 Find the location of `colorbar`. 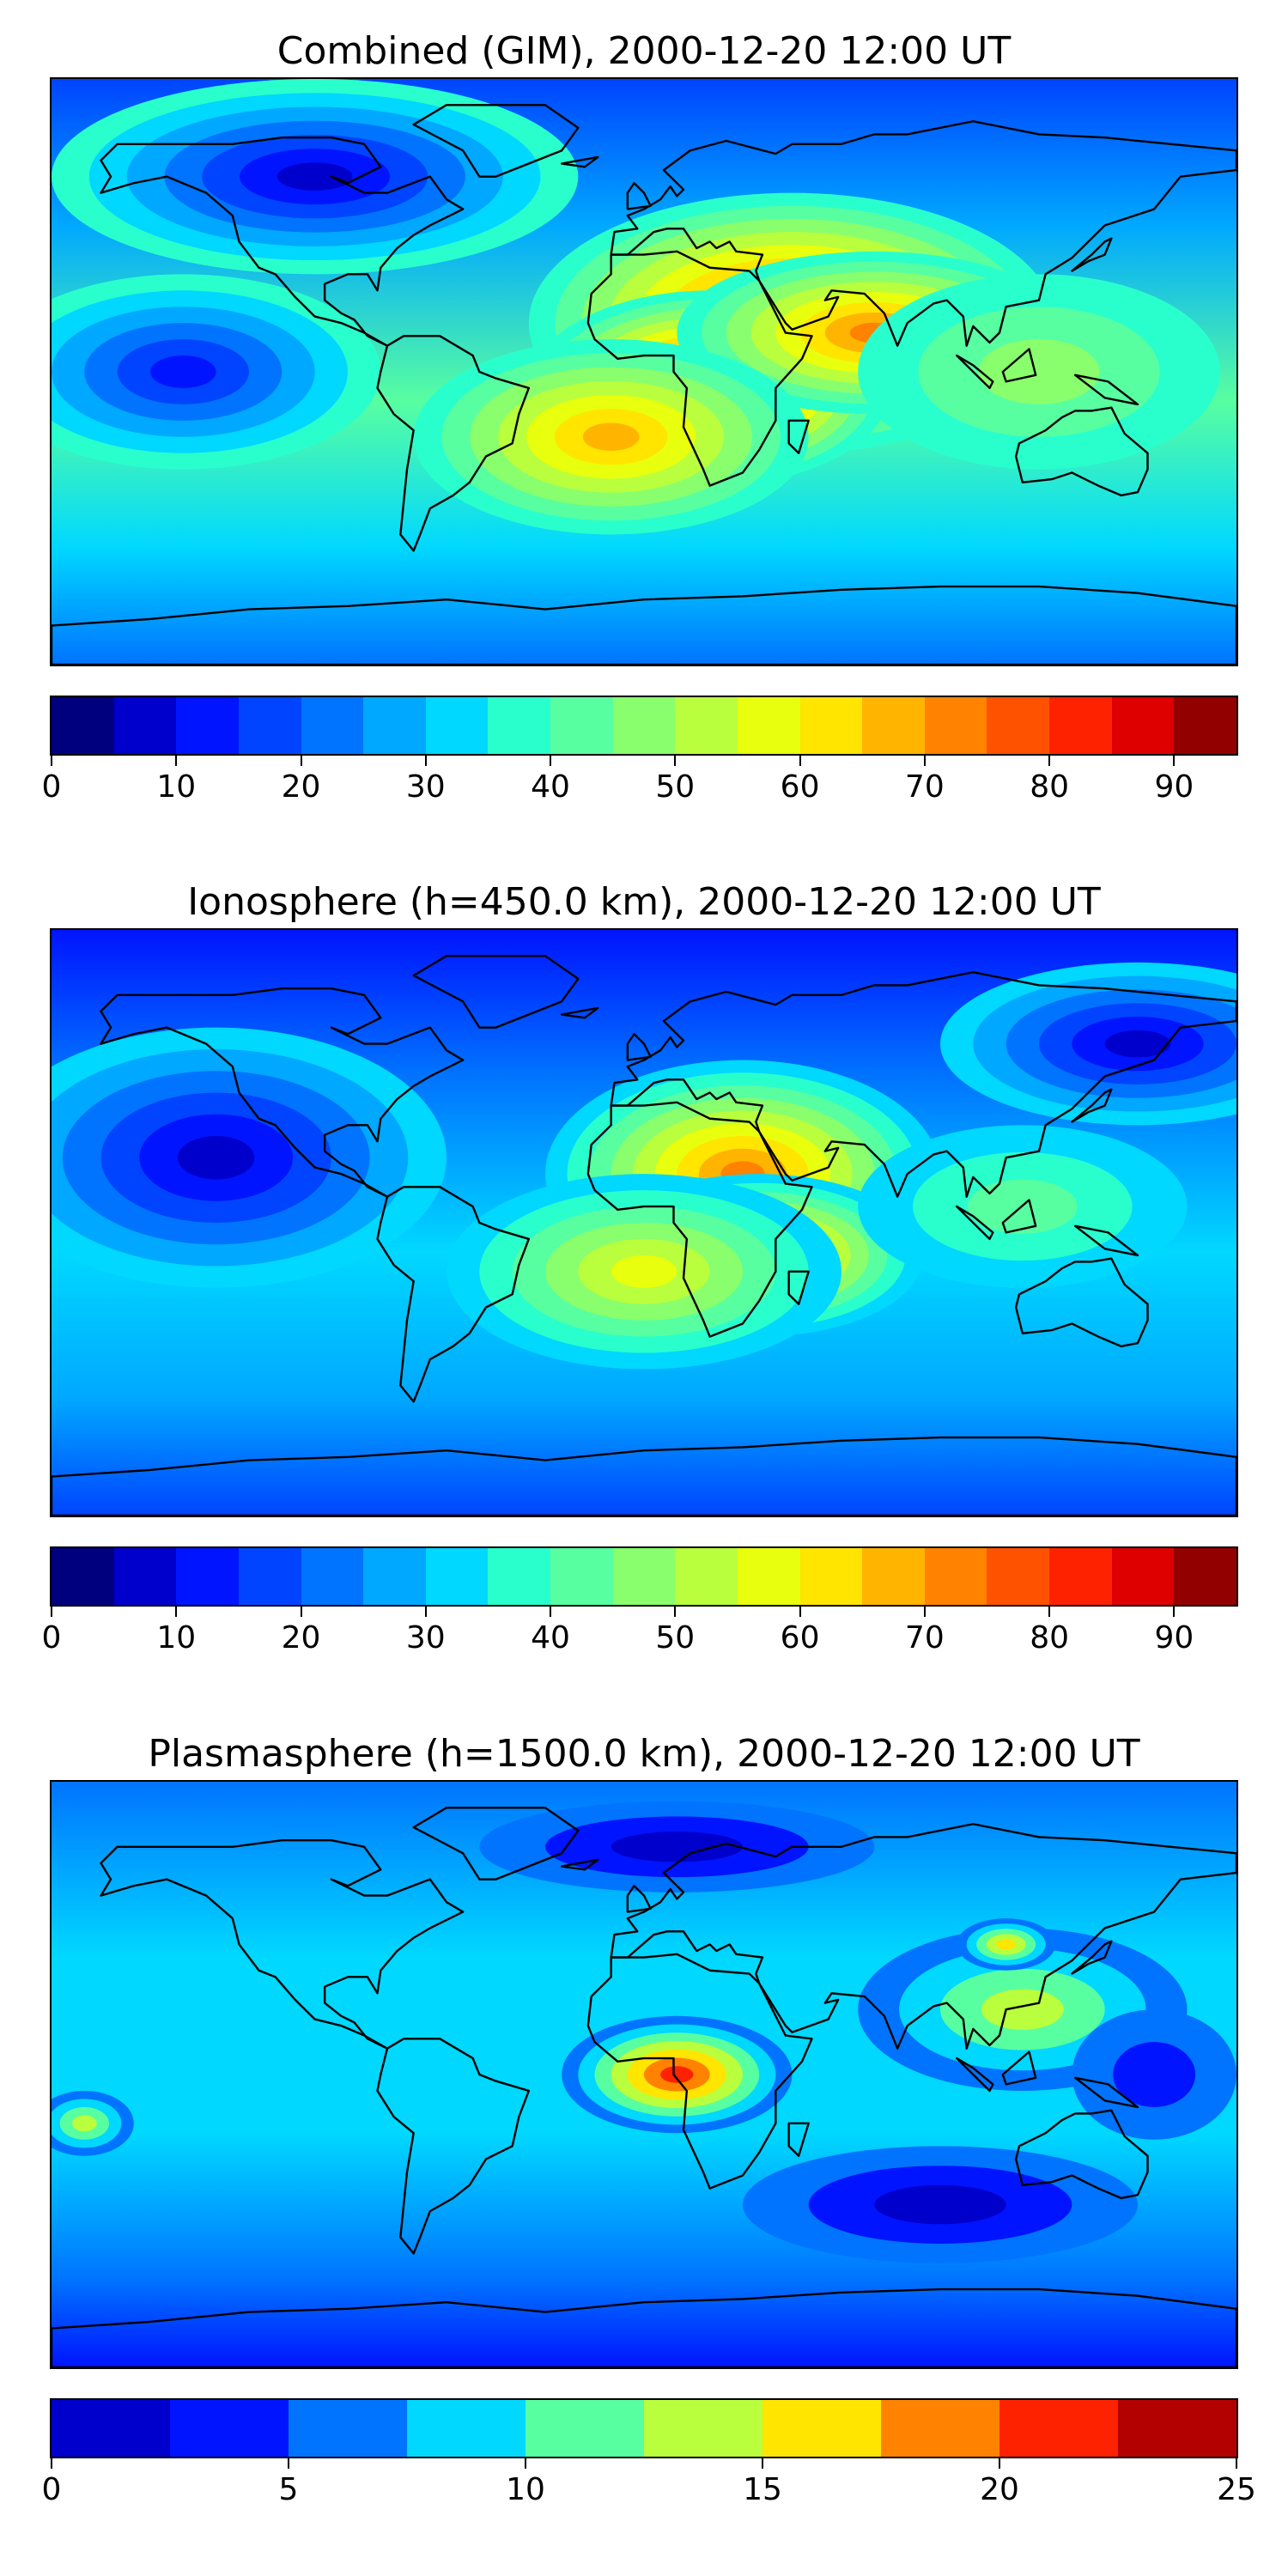

colorbar is located at coordinates (644, 1576).